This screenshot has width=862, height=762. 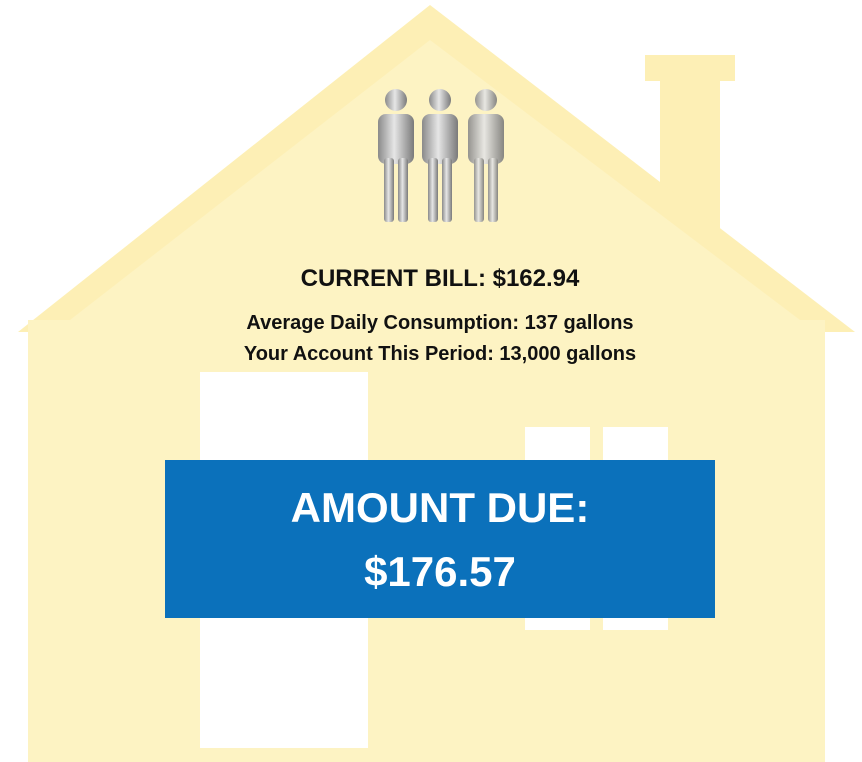 What do you see at coordinates (440, 278) in the screenshot?
I see `current-bill: CURRENT BILL: $162.94` at bounding box center [440, 278].